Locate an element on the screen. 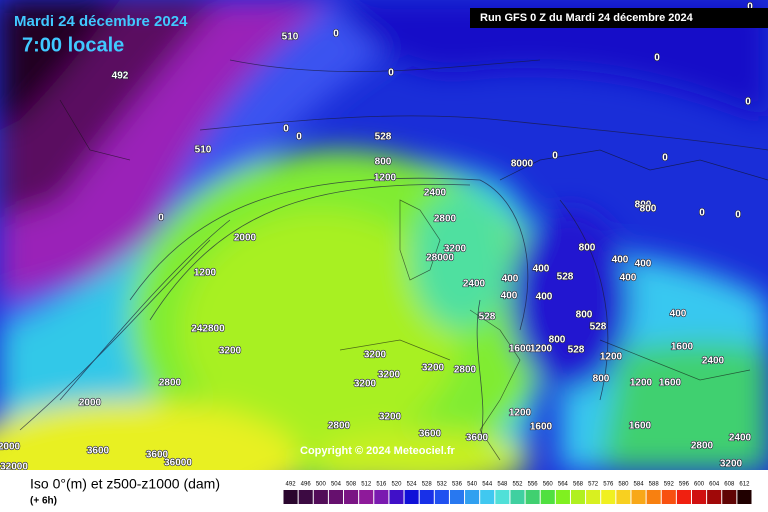 The width and height of the screenshot is (768, 512). run-label: Run GFS 0 Z du Mardi 24 décembre 2024 is located at coordinates (587, 18).